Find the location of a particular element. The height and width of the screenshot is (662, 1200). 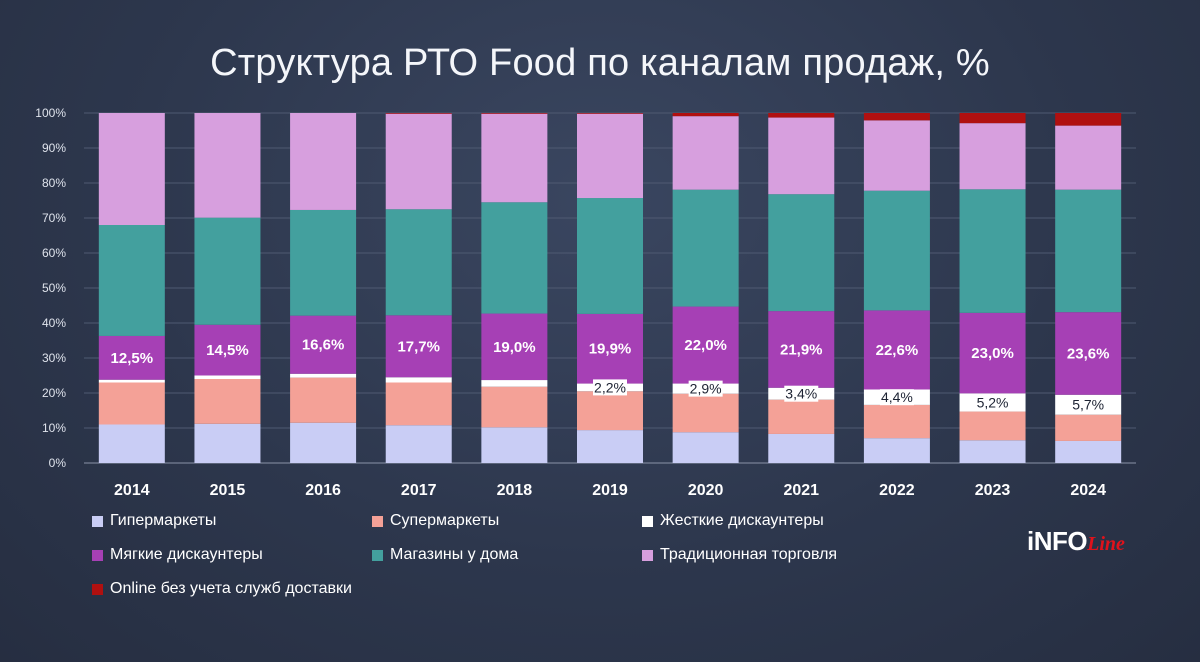

legend-item: Традиционная торговля is located at coordinates (739, 555).